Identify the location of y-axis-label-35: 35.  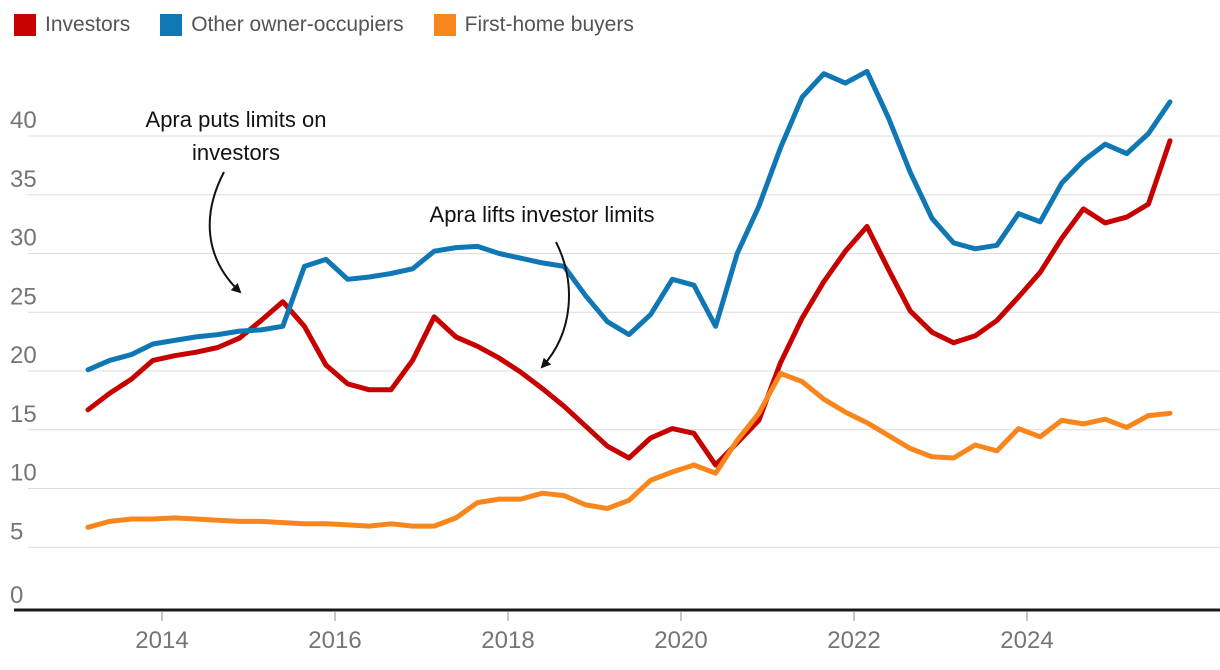
(23, 179).